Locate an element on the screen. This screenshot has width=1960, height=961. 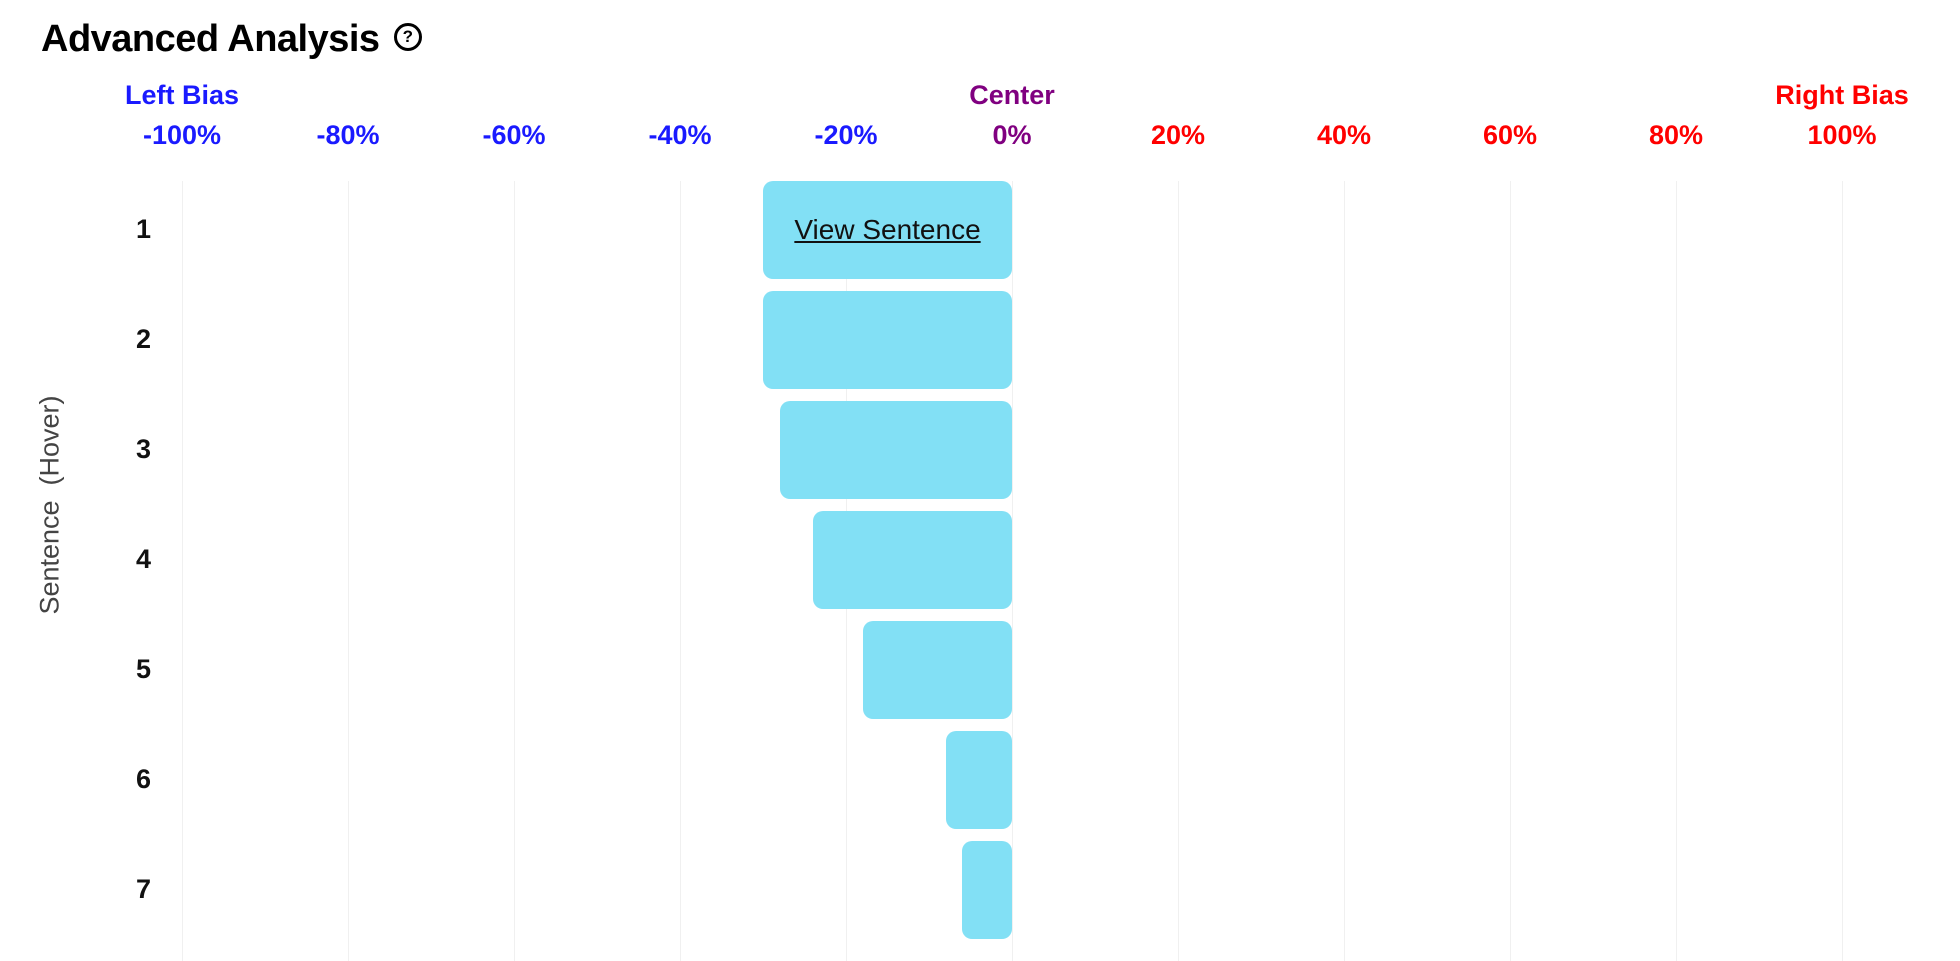
row-label: 6 is located at coordinates (144, 779).